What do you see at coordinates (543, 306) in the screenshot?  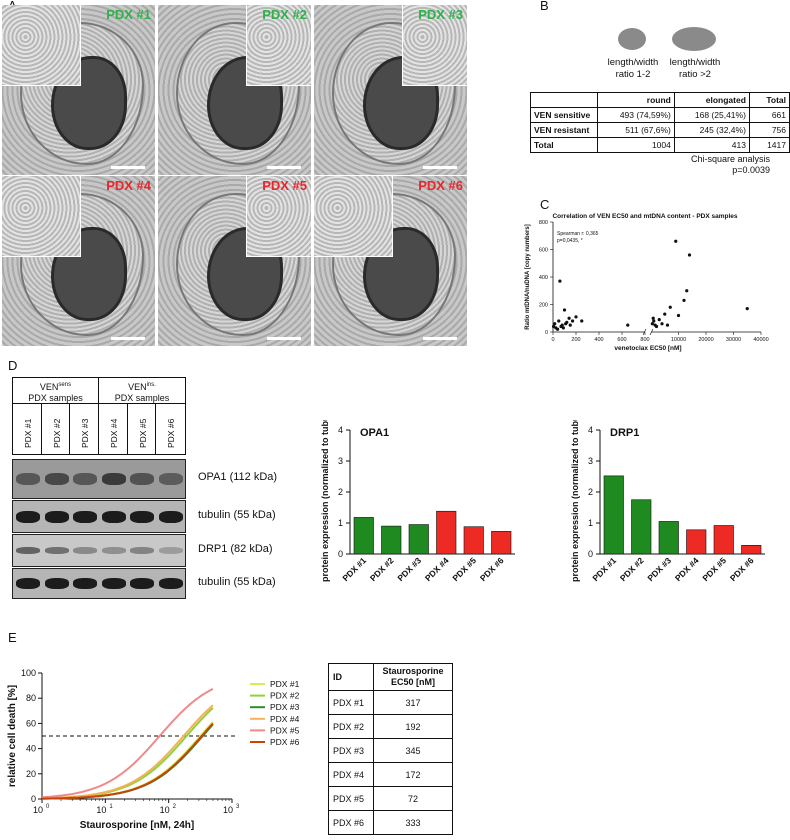 I see `y-tick-label: 200` at bounding box center [543, 306].